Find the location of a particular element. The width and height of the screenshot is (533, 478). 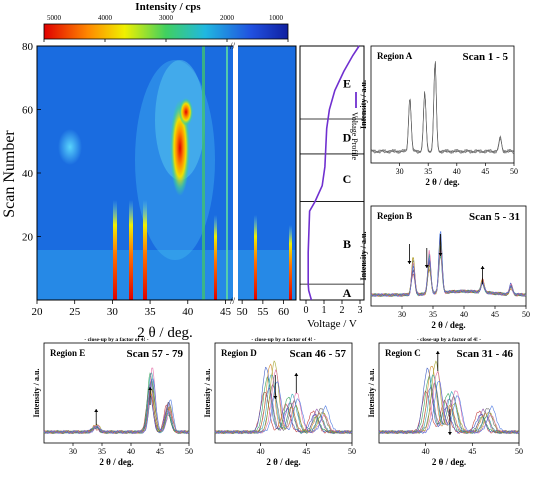

colorbar-tick-label: 3000 is located at coordinates (166, 18).